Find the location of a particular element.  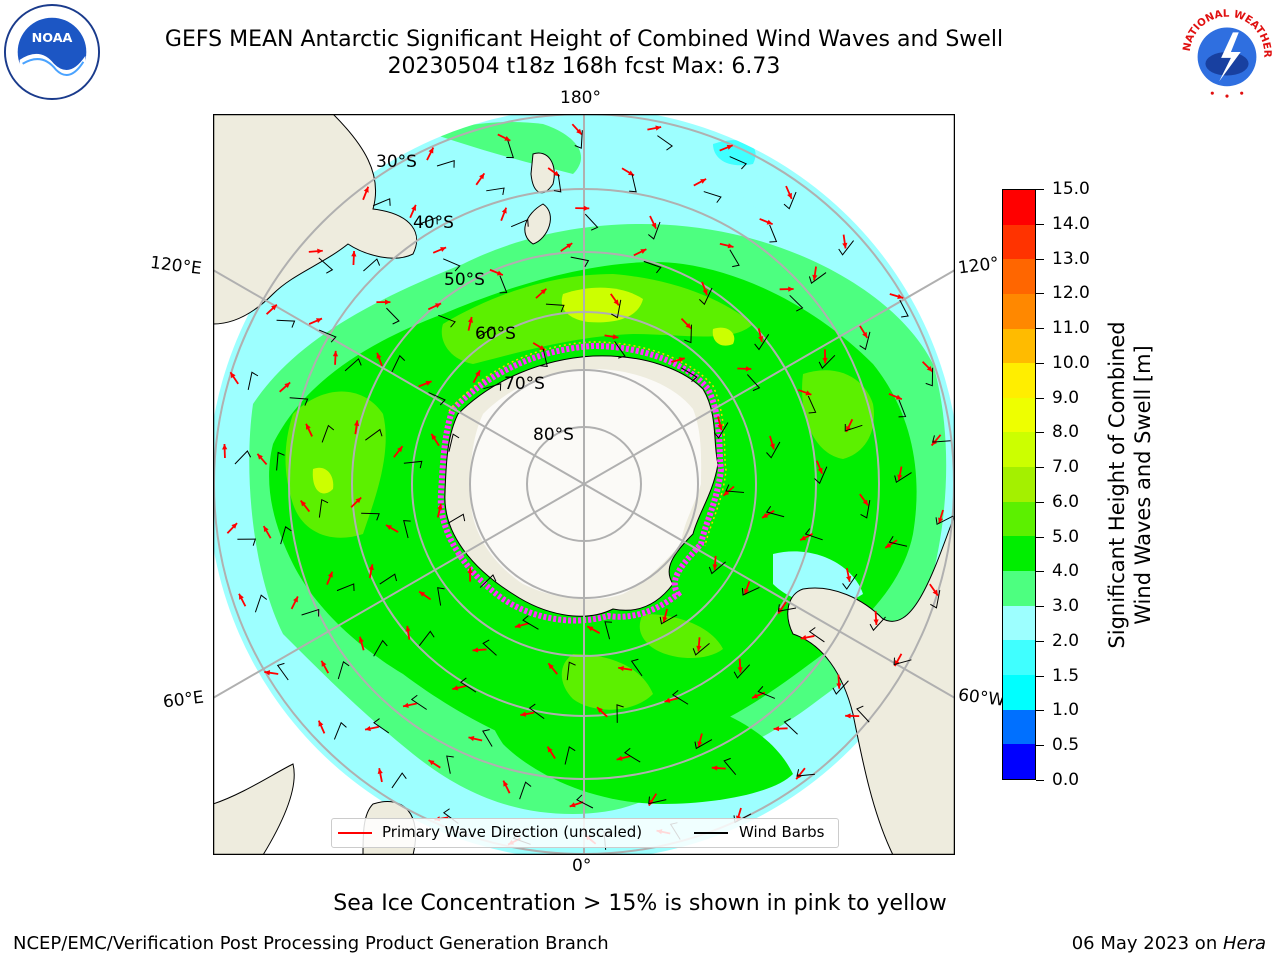

wave-legend-label: Primary Wave Direction (unscaled) is located at coordinates (512, 832).